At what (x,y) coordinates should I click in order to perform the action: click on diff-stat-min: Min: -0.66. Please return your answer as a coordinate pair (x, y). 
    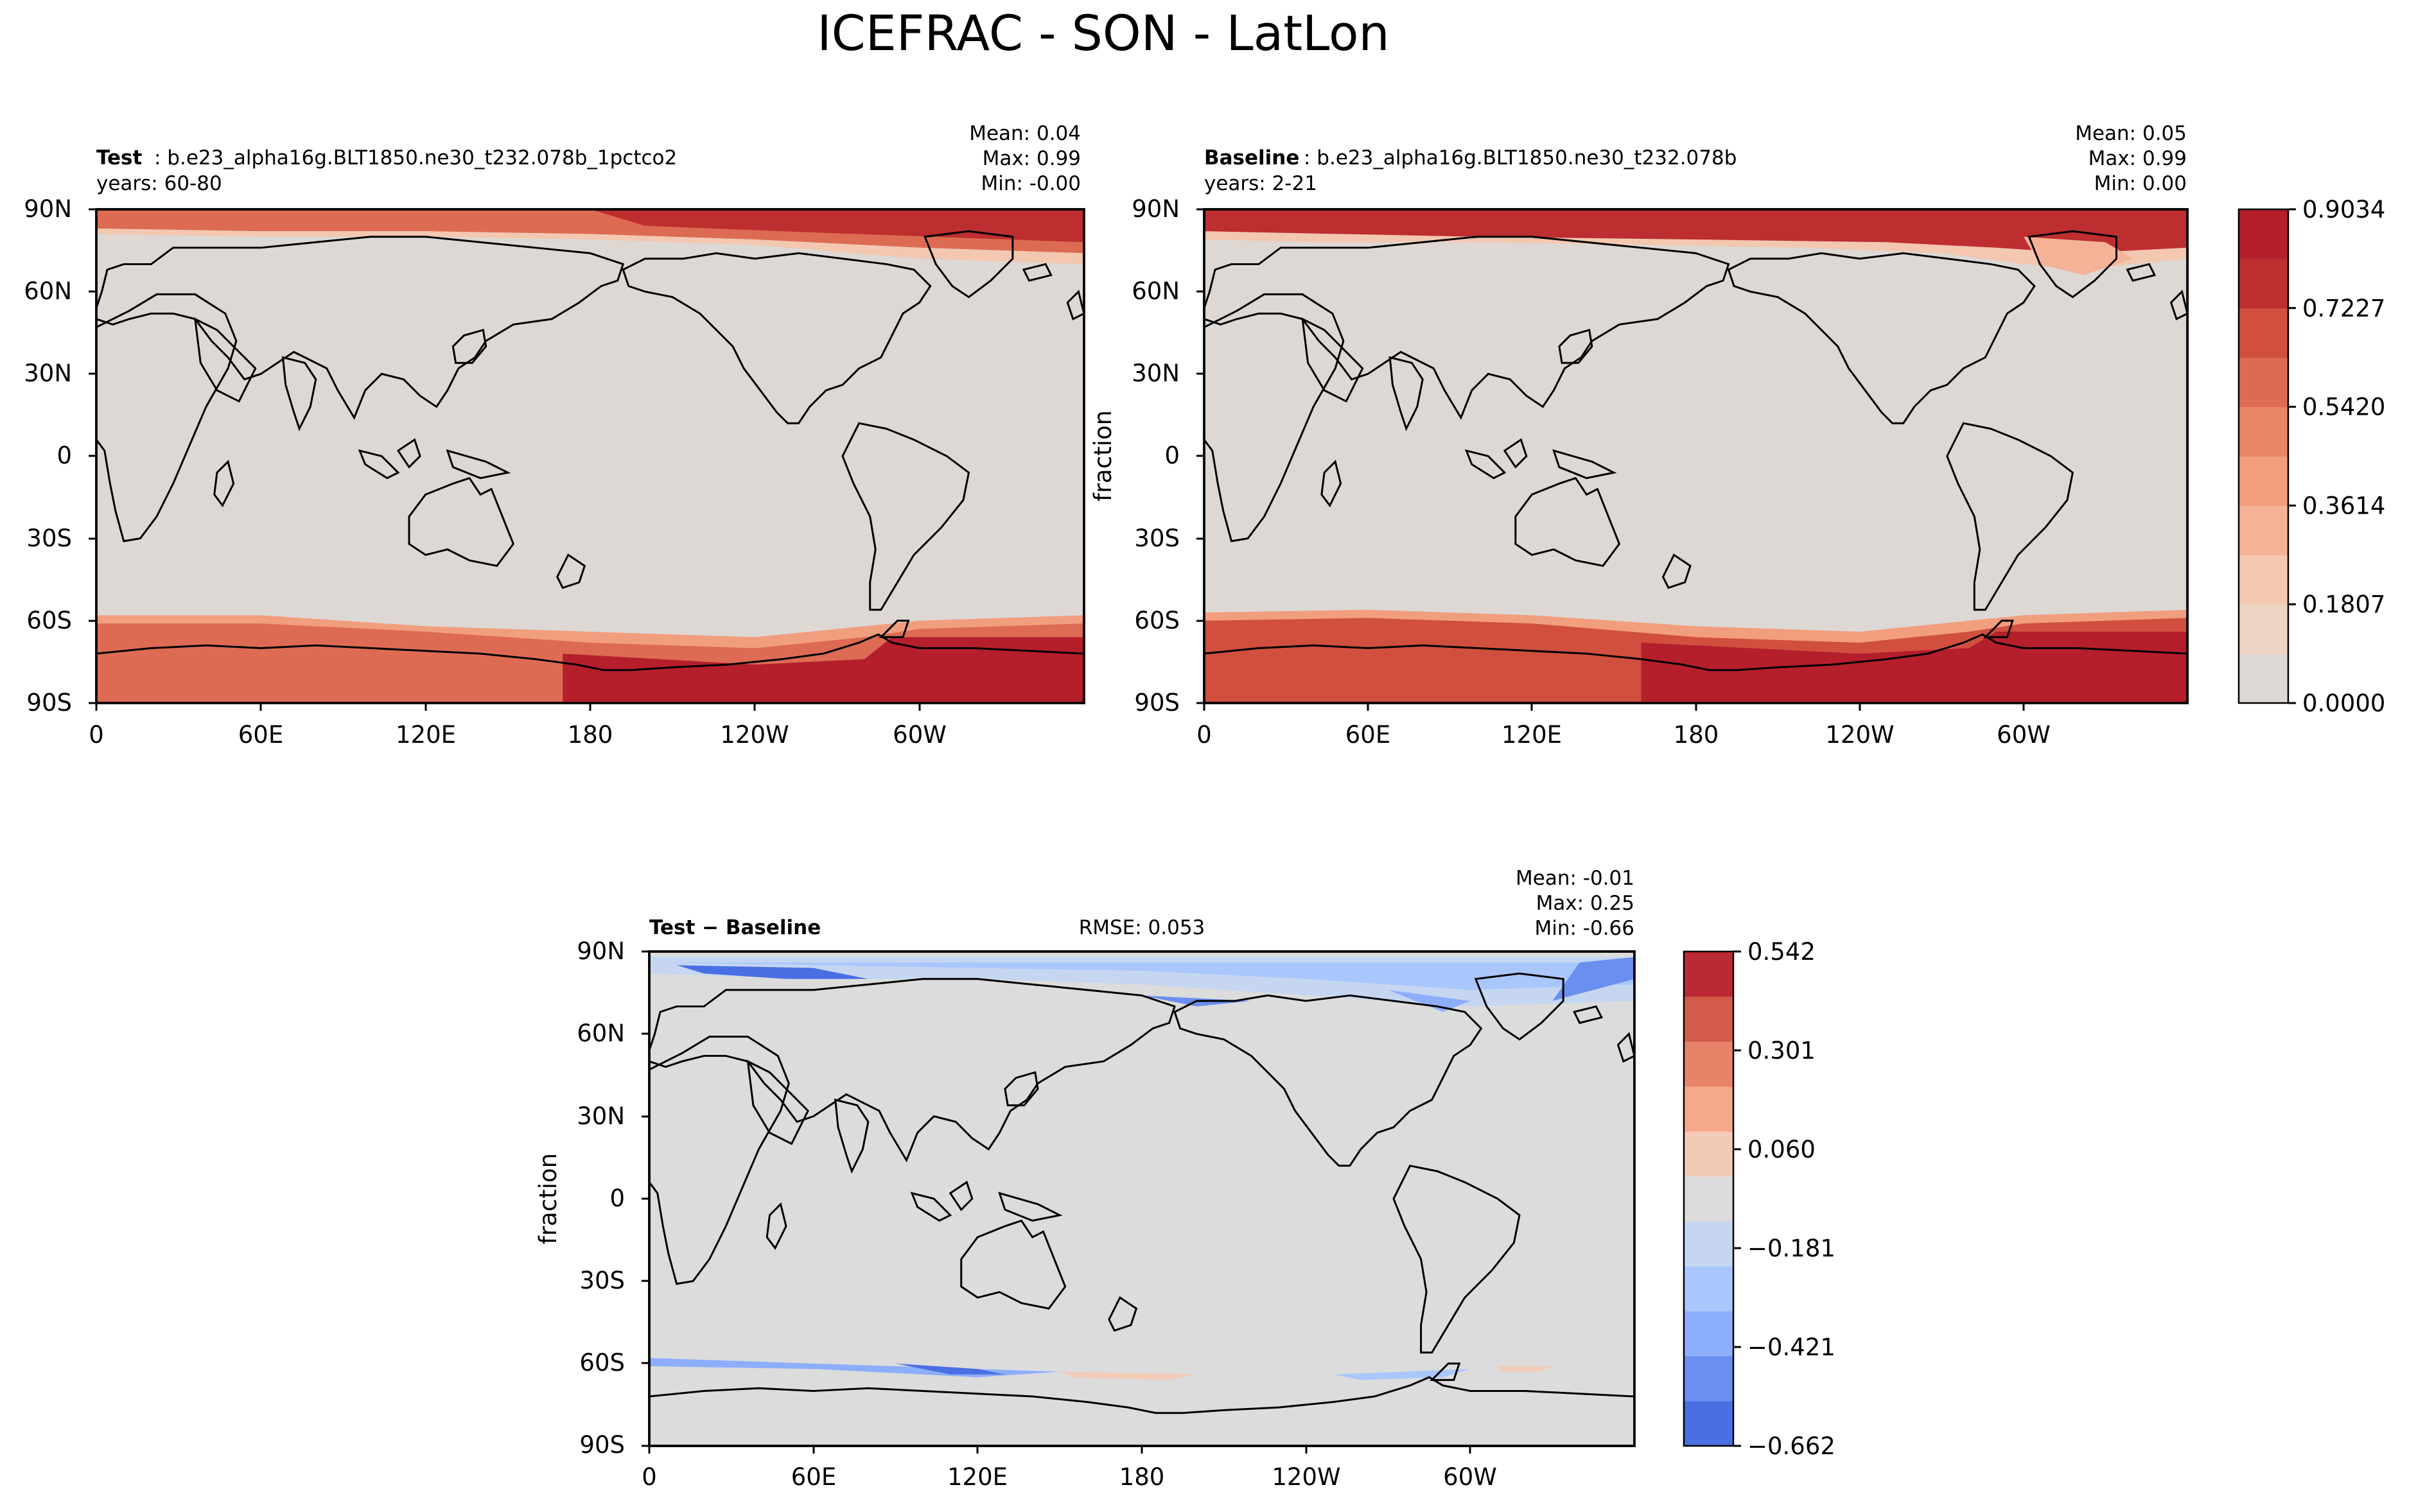
    Looking at the image, I should click on (1584, 928).